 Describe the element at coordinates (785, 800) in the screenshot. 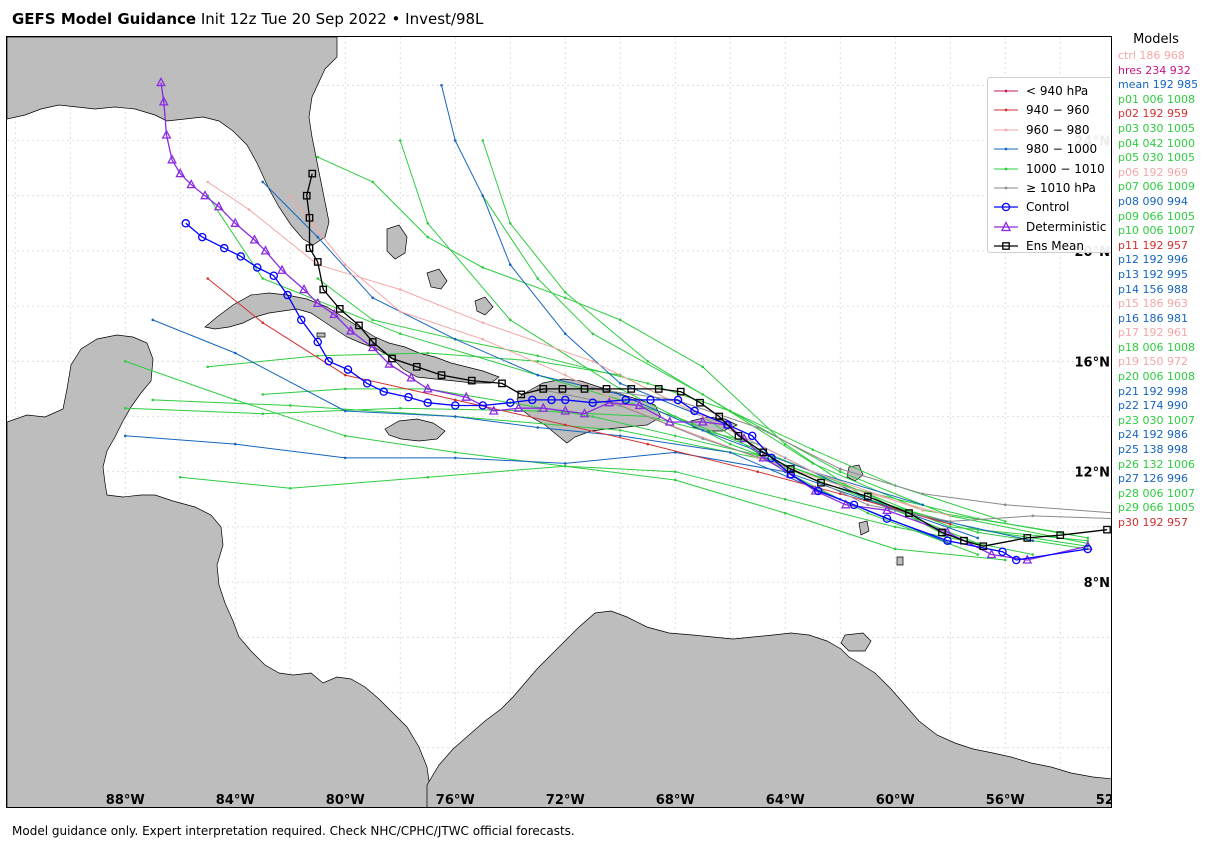

I see `longitude-tick-label: 64°W` at that location.